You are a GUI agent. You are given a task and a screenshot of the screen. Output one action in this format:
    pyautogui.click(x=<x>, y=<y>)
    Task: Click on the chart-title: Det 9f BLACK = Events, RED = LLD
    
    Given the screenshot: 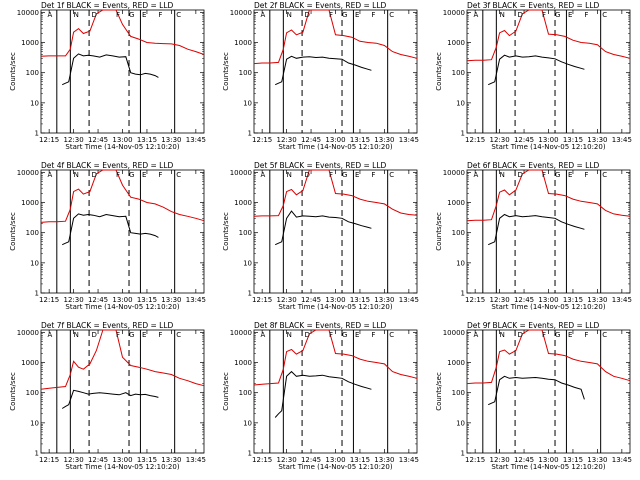 What is the action you would take?
    pyautogui.click(x=533, y=325)
    